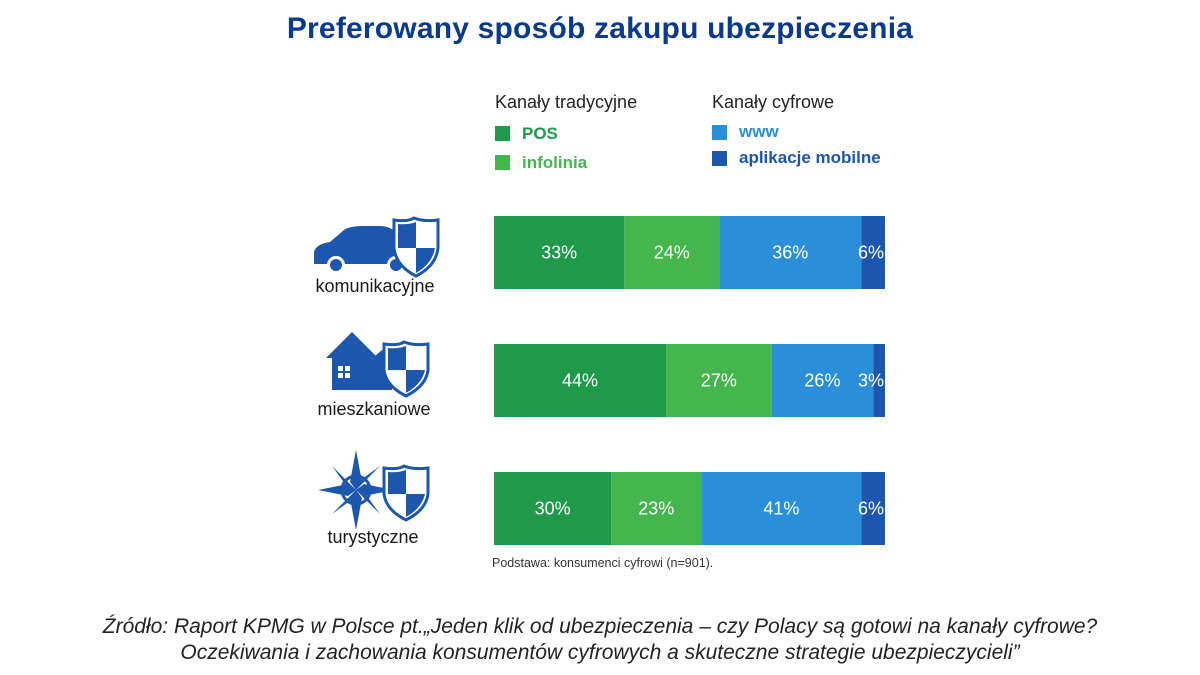 The image size is (1200, 675). I want to click on compass-shield-icon, so click(374, 490).